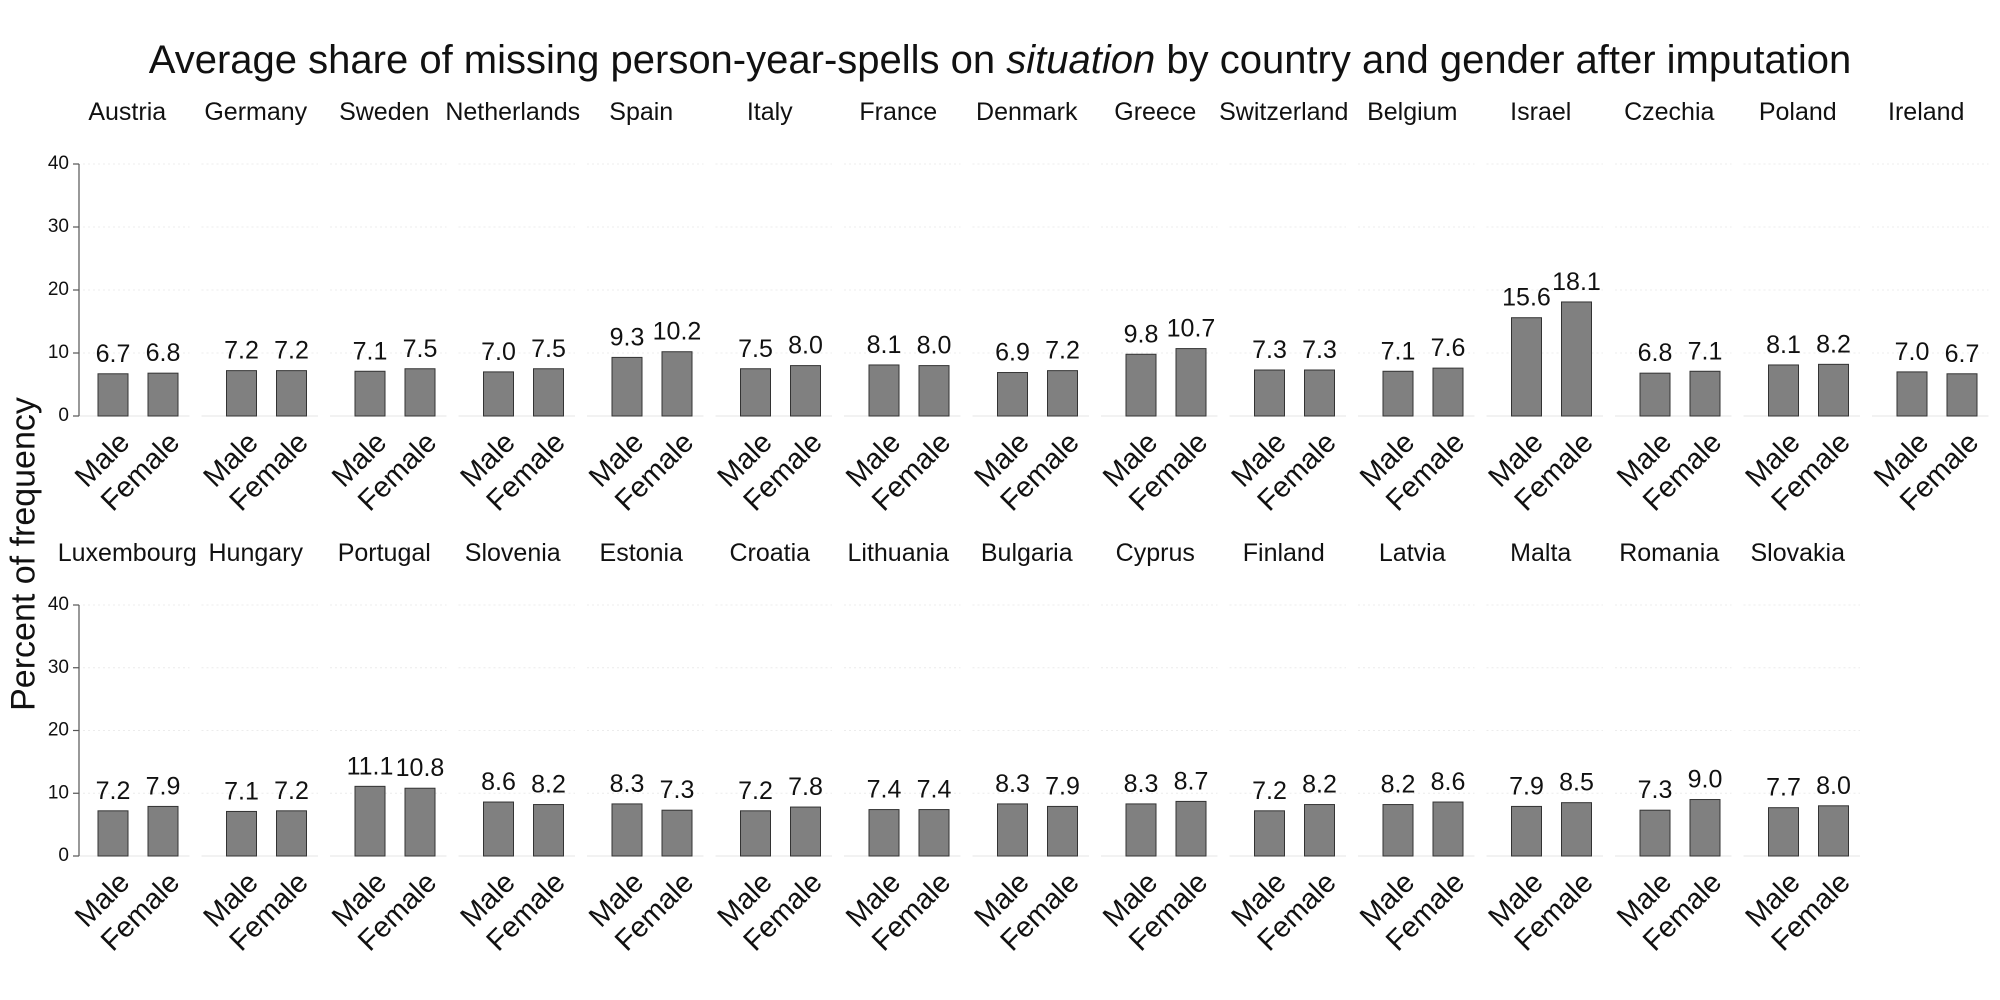 Image resolution: width=2000 pixels, height=1000 pixels. Describe the element at coordinates (1503, 60) in the screenshot. I see `chart-title-part-3: by country and gender after imputation` at that location.